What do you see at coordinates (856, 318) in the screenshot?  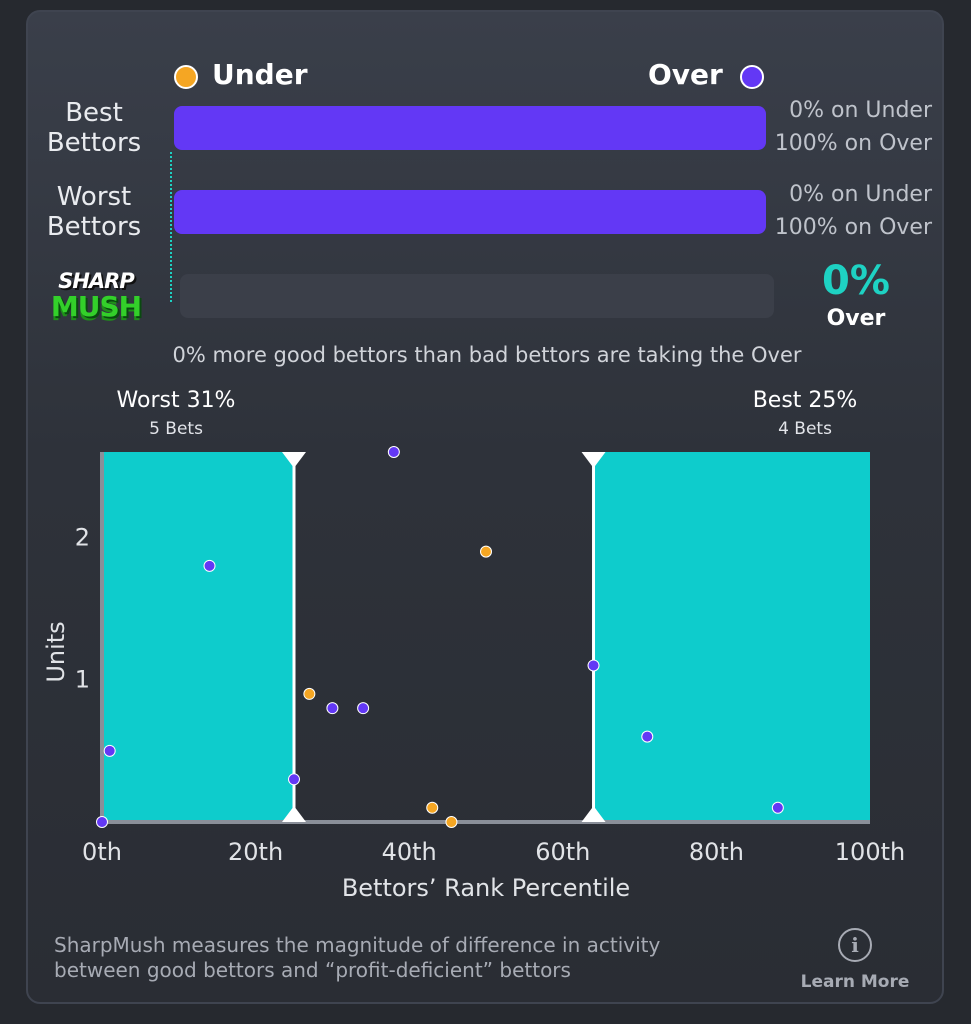 I see `sharpmush-side: Over` at bounding box center [856, 318].